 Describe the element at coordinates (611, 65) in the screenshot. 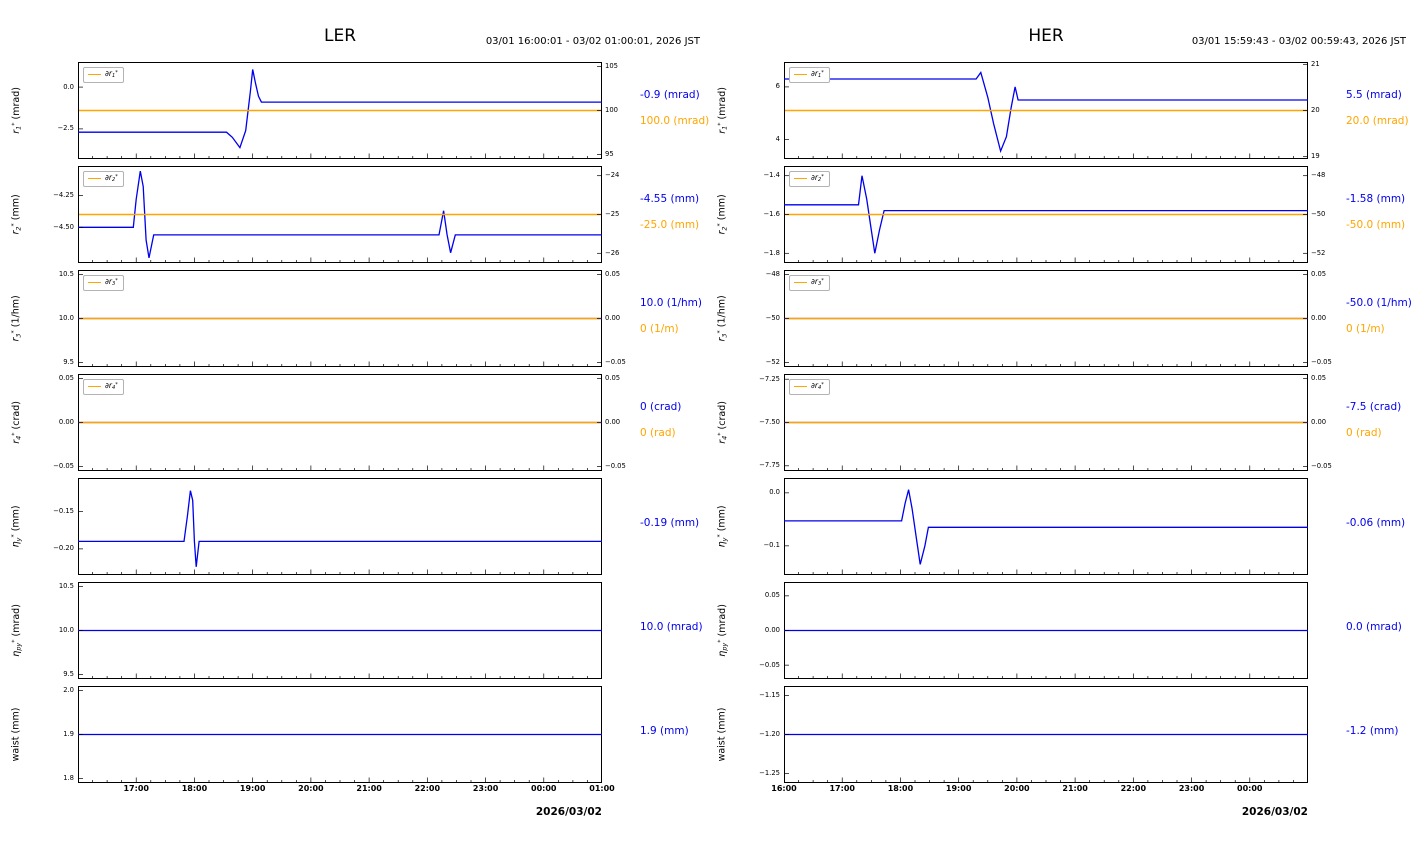

I see `y2-tick-label: 105` at that location.